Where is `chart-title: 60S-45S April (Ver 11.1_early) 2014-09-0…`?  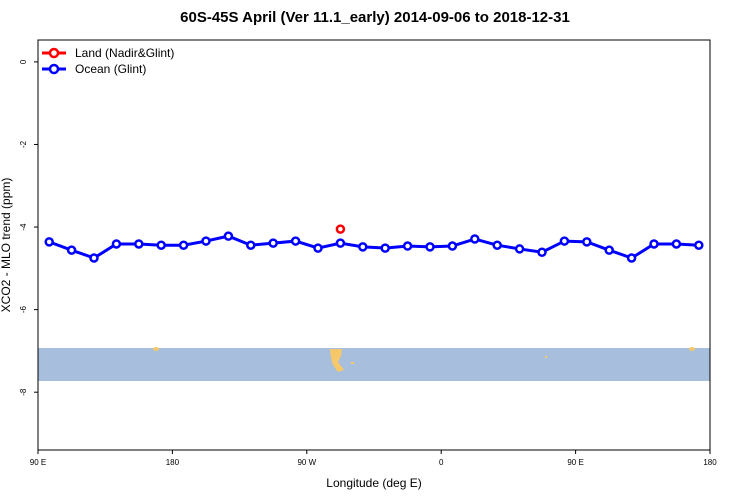 chart-title: 60S-45S April (Ver 11.1_early) 2014-09-0… is located at coordinates (375, 17).